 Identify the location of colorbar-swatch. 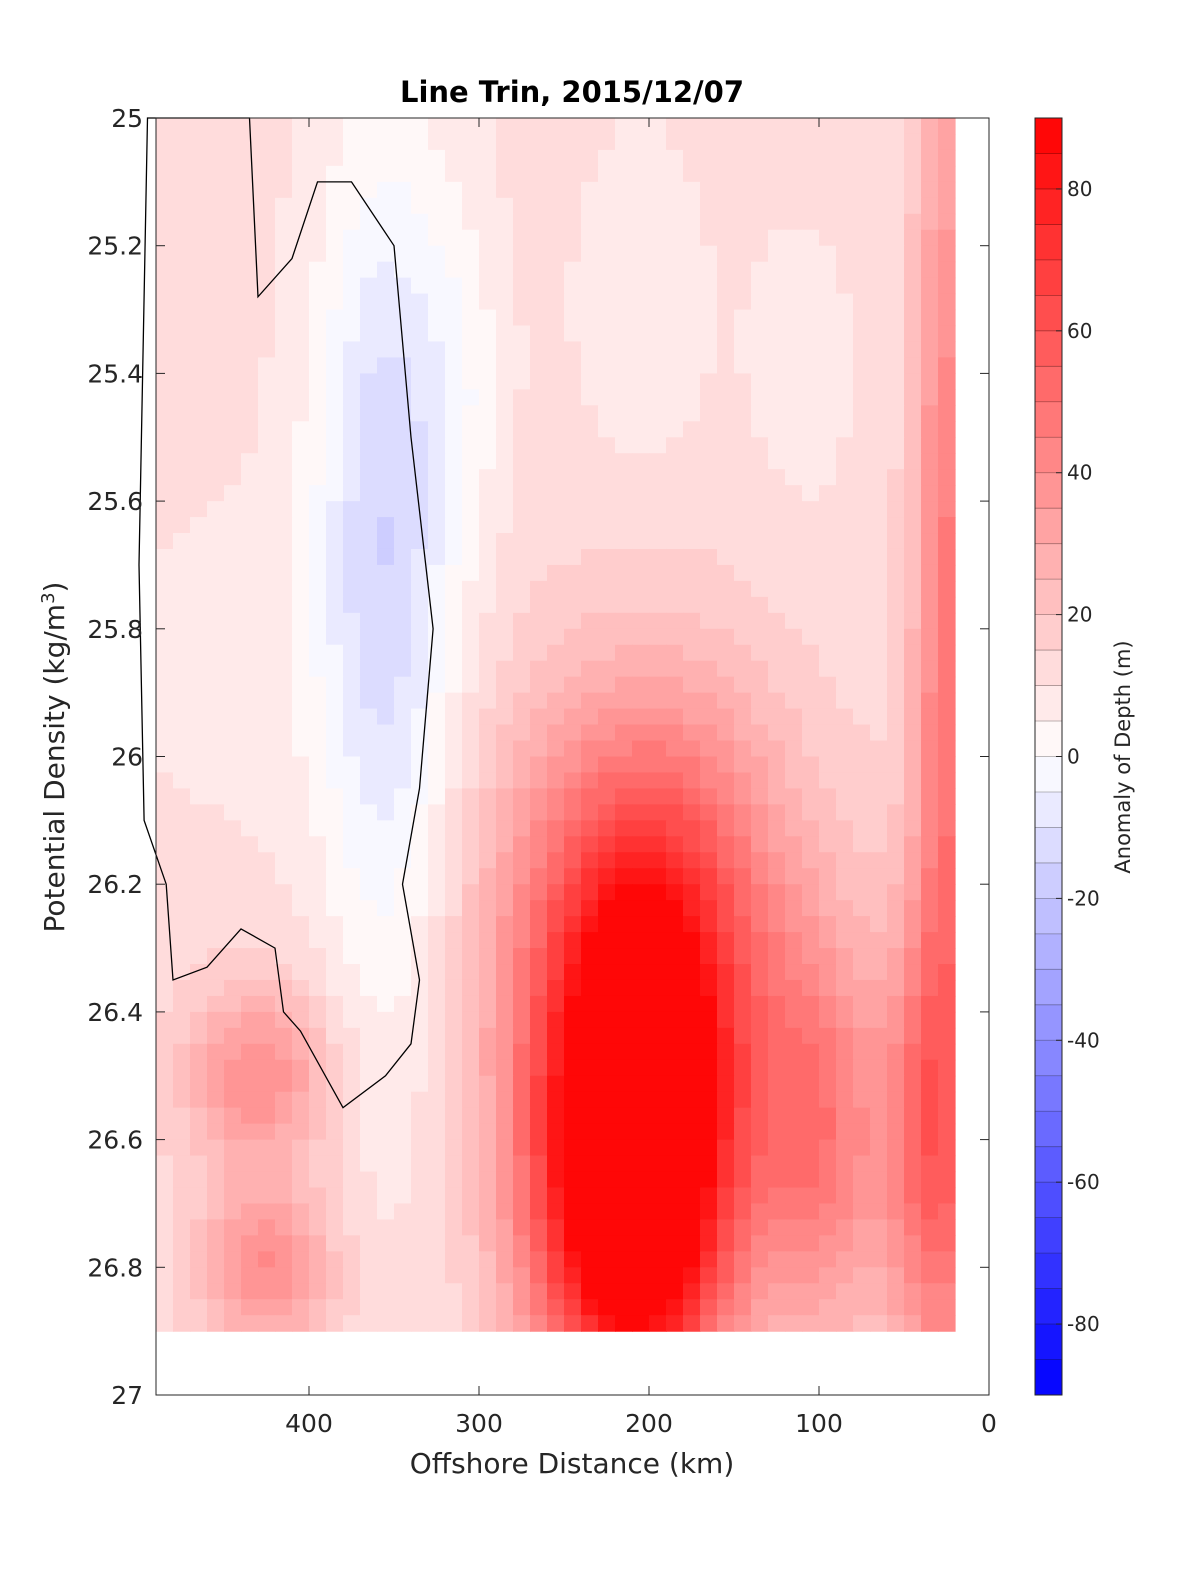
(1048, 1129).